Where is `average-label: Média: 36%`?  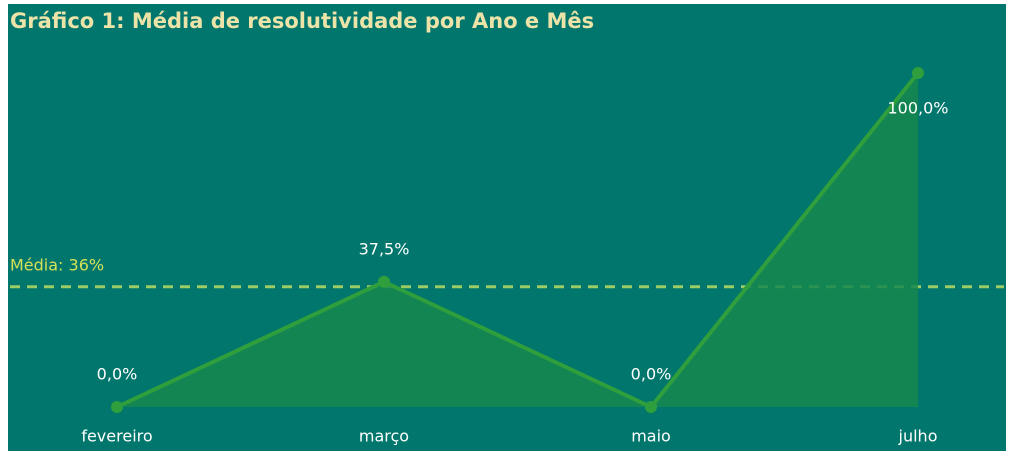
average-label: Média: 36% is located at coordinates (57, 264).